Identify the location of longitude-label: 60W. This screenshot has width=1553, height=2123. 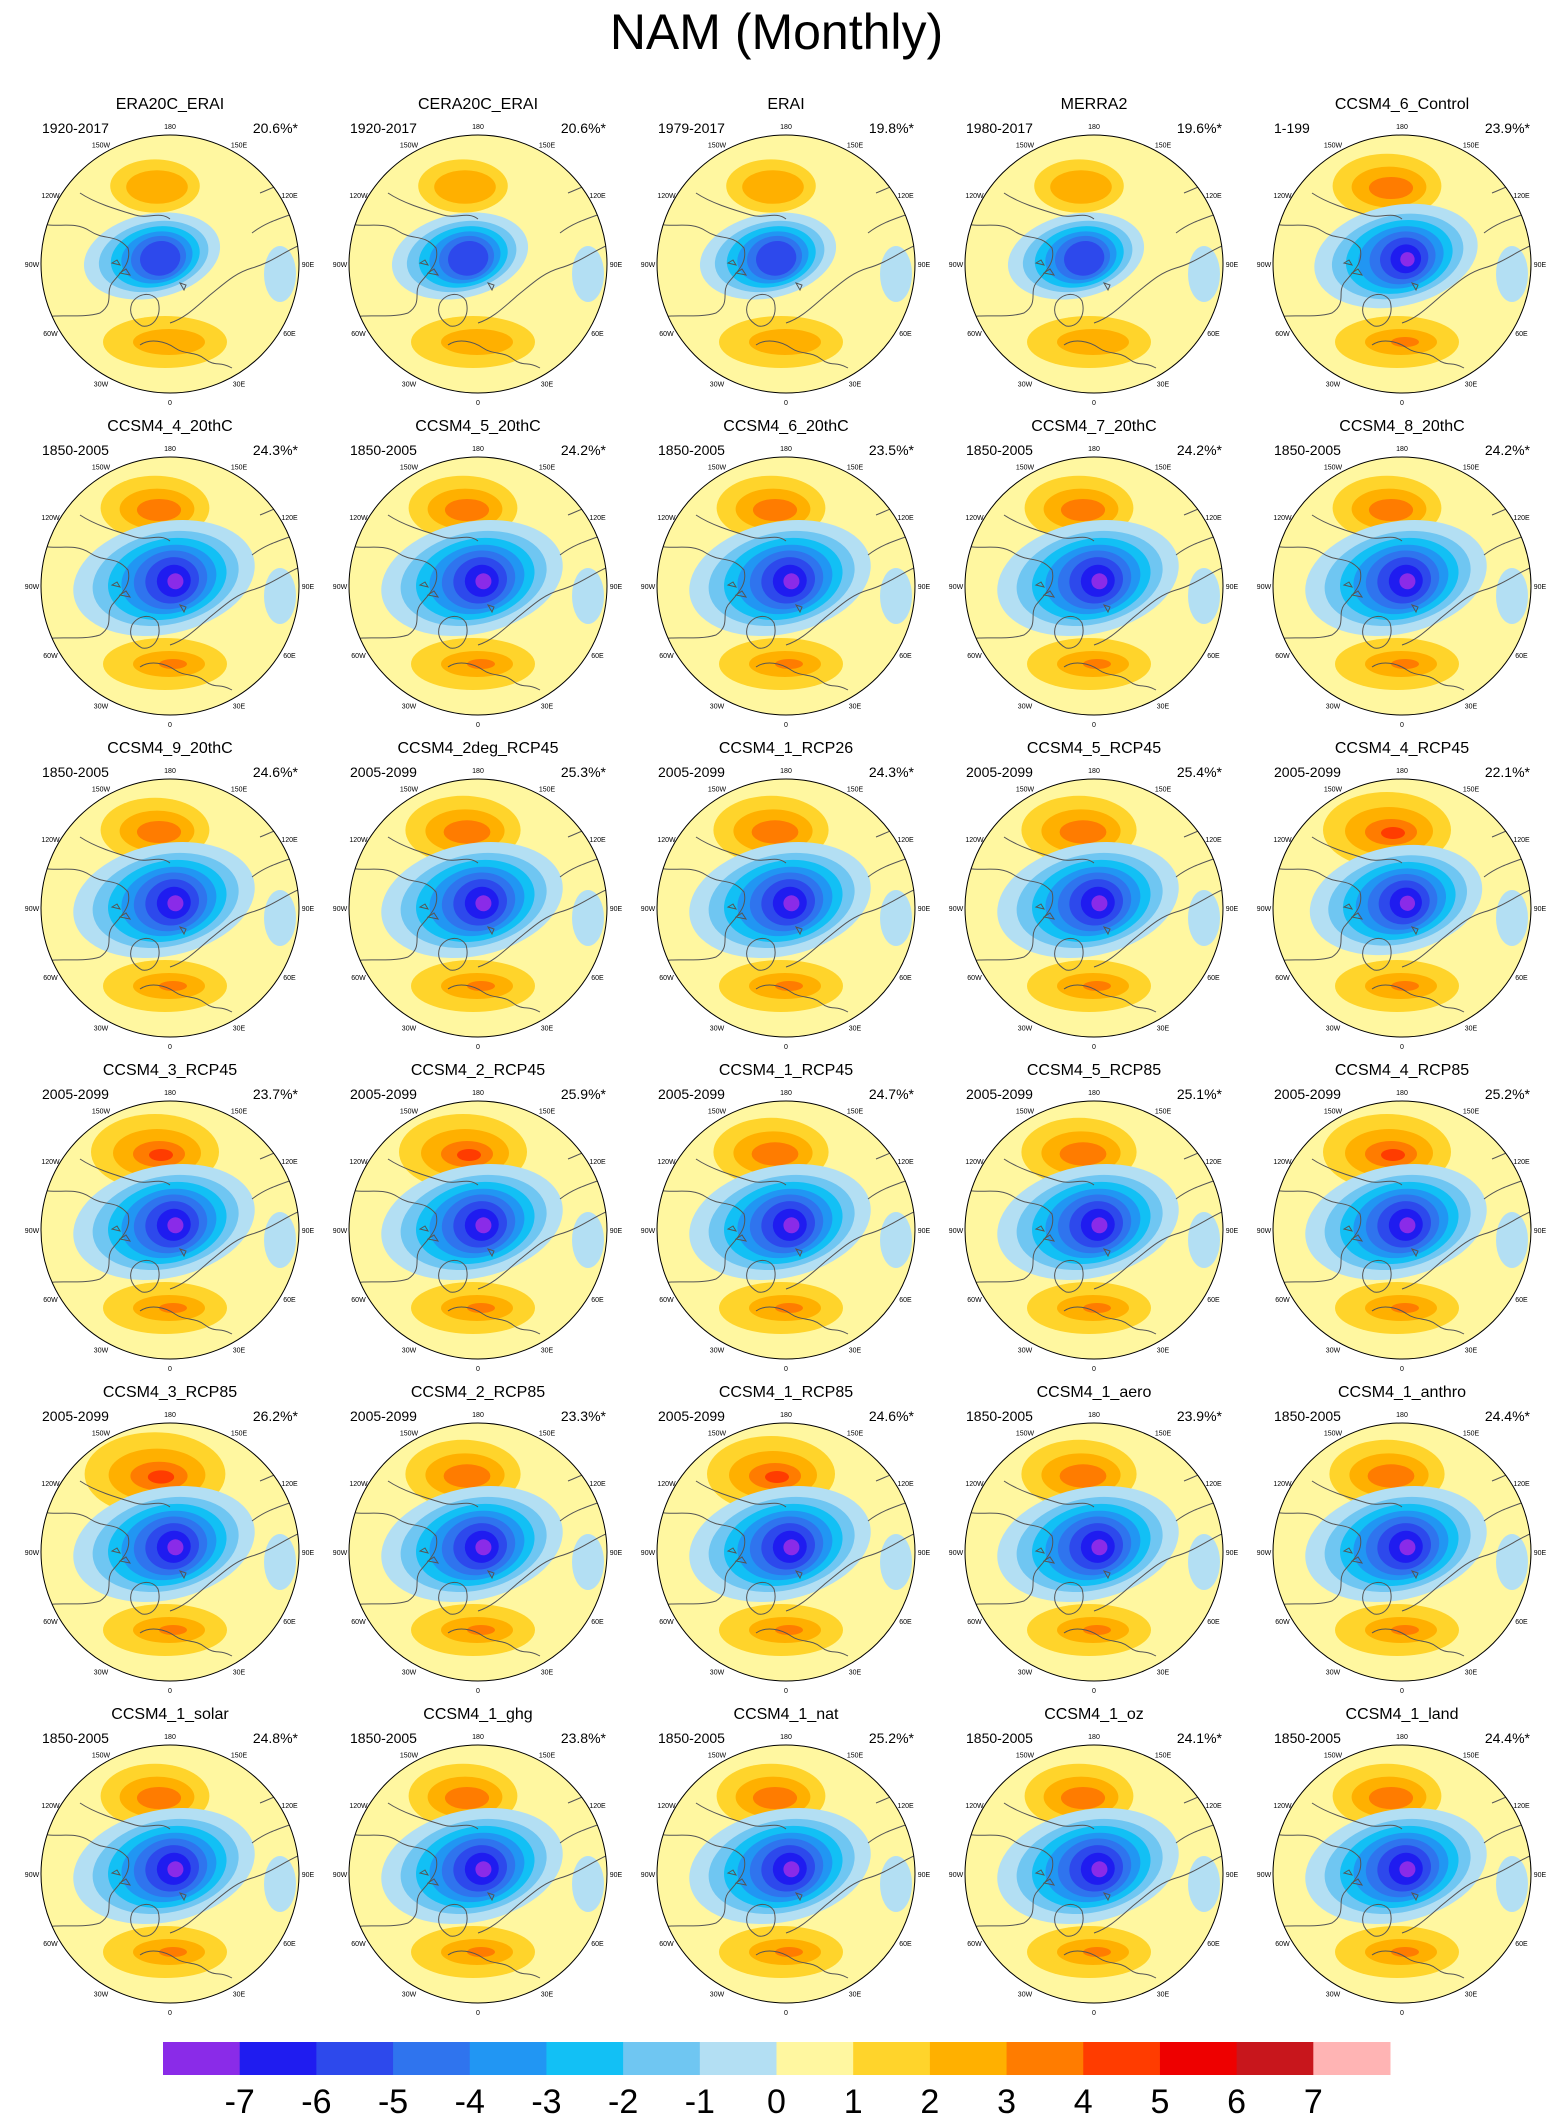
(1282, 1622).